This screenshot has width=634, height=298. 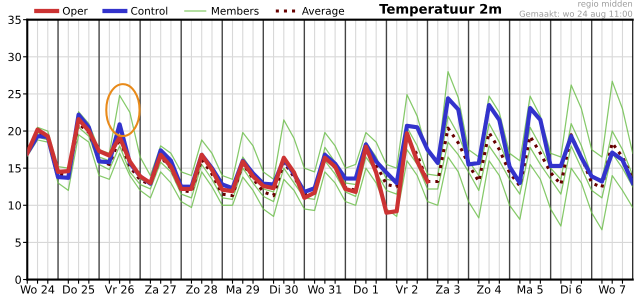 What do you see at coordinates (14, 131) in the screenshot?
I see `y-tick-label: 20` at bounding box center [14, 131].